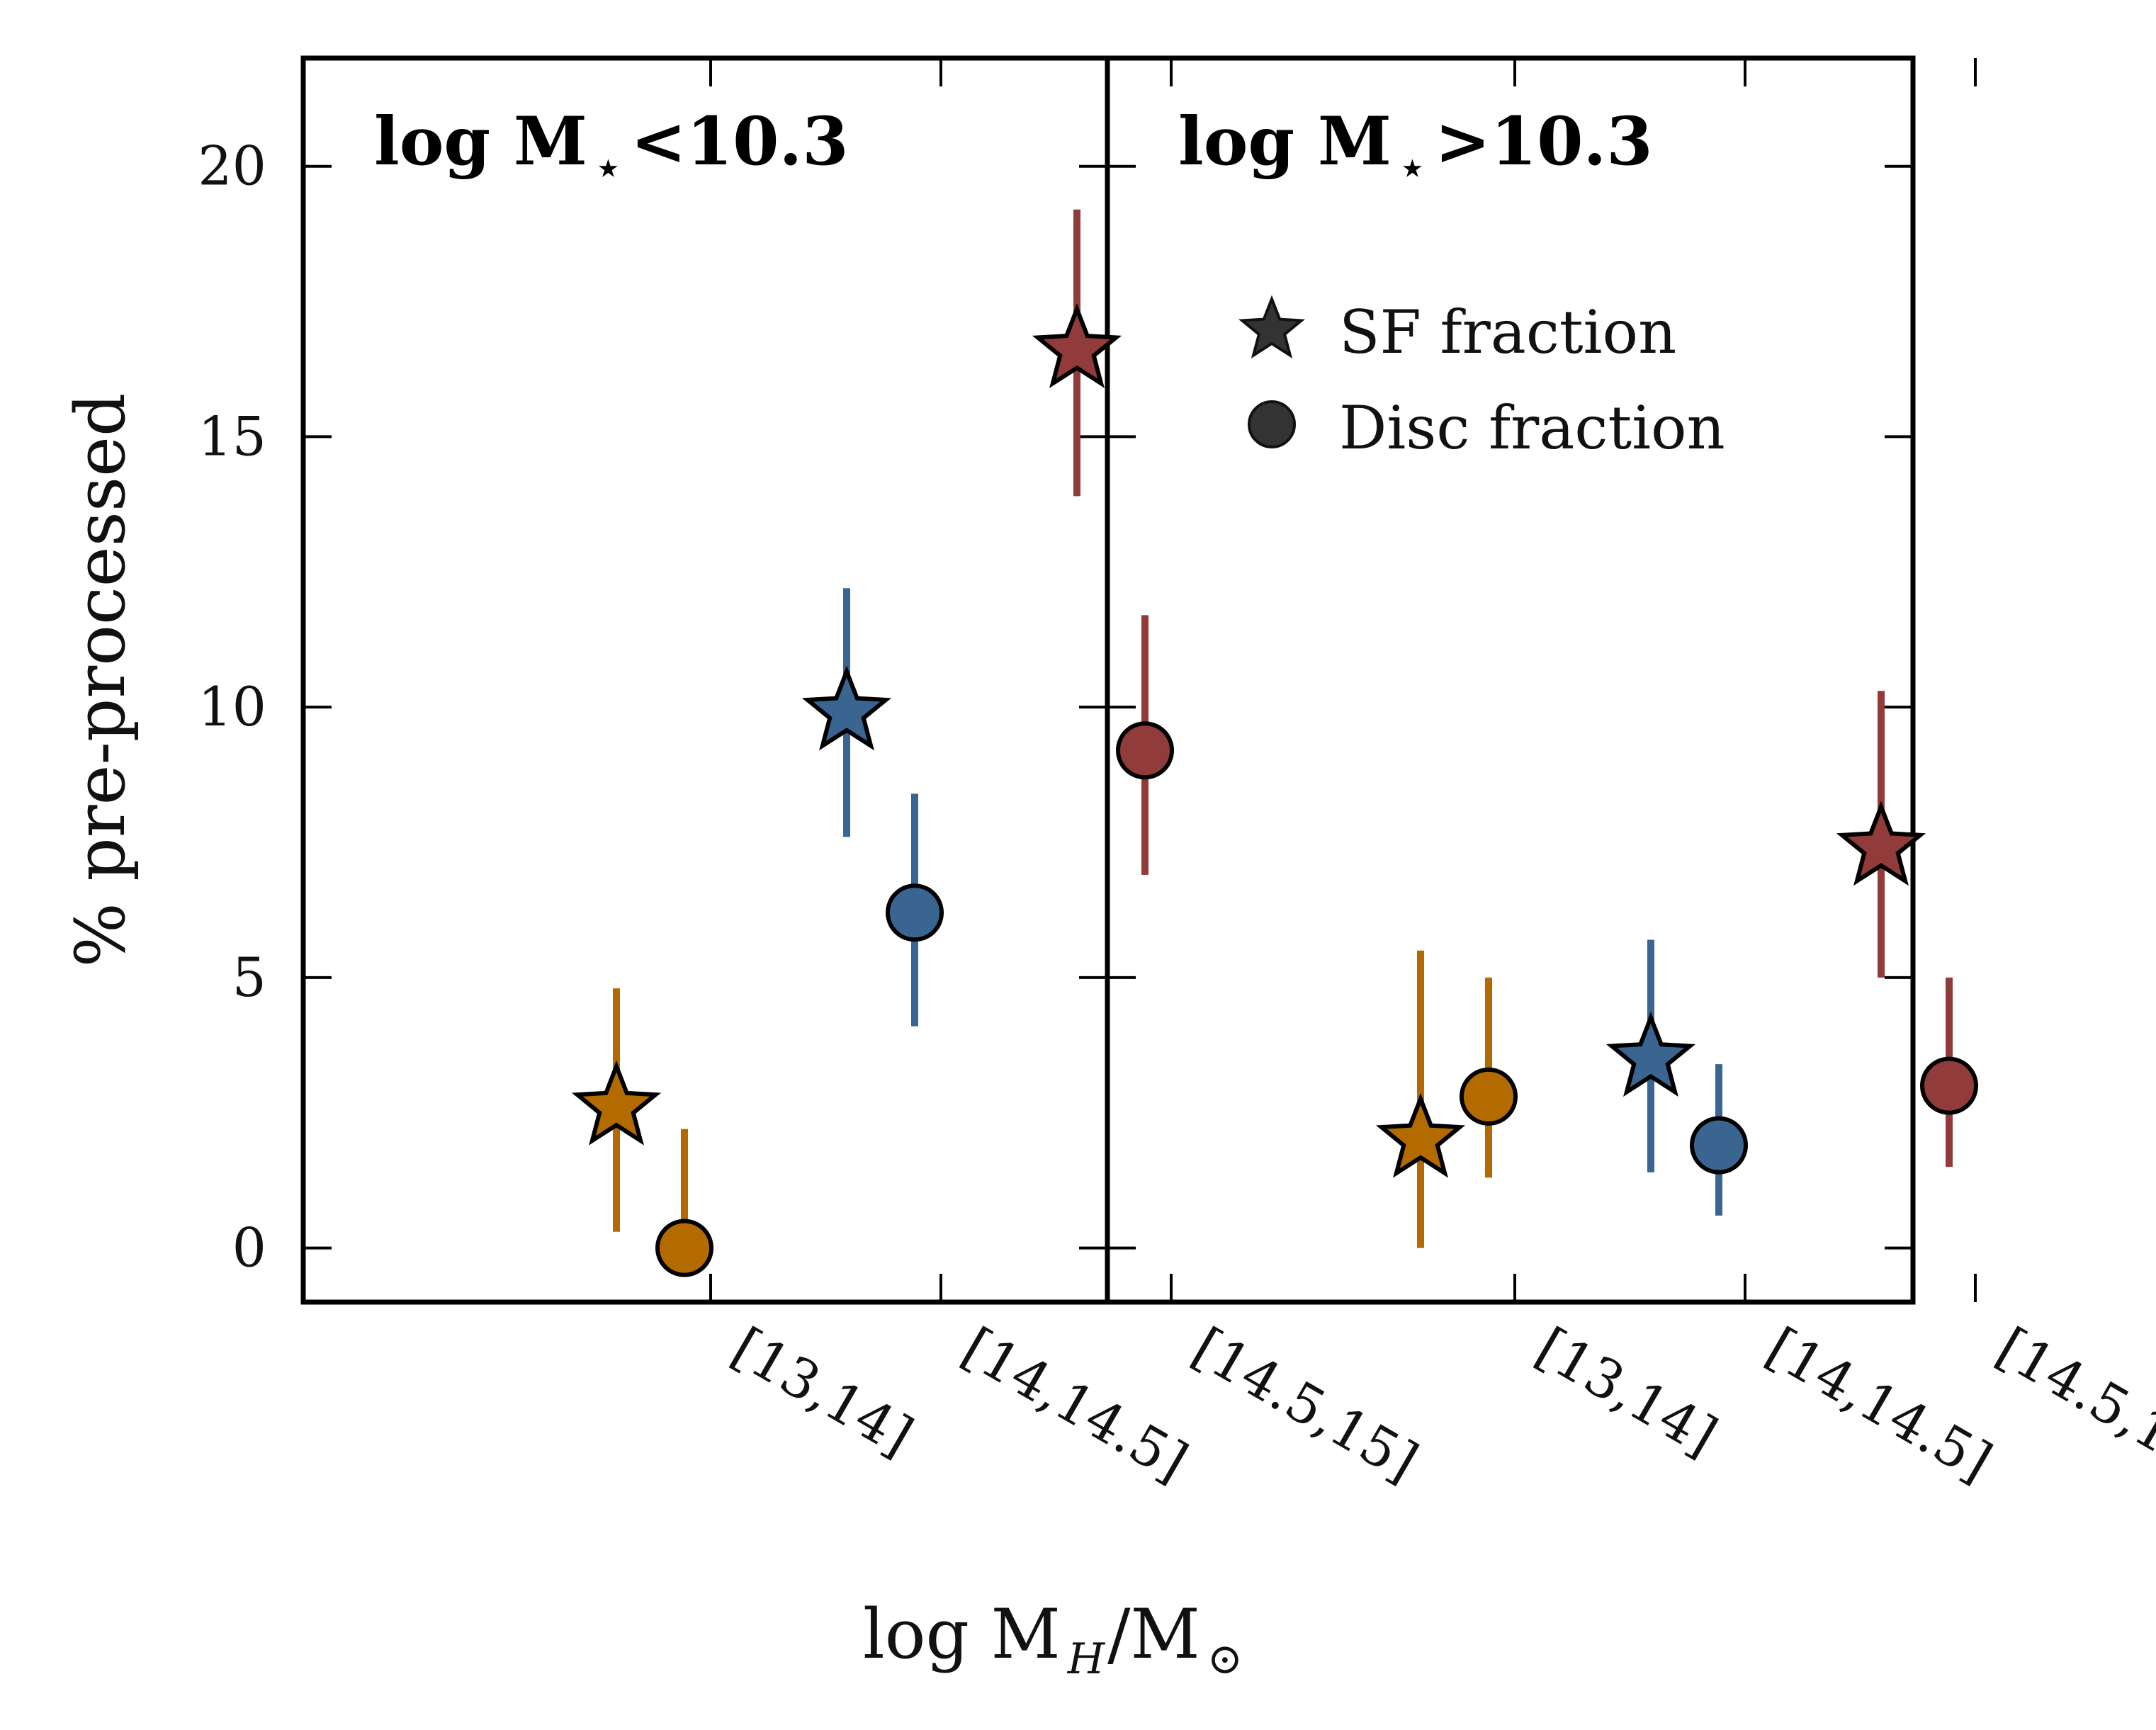  I want to click on panel-title: log M ⋆ >10.3, so click(1415, 147).